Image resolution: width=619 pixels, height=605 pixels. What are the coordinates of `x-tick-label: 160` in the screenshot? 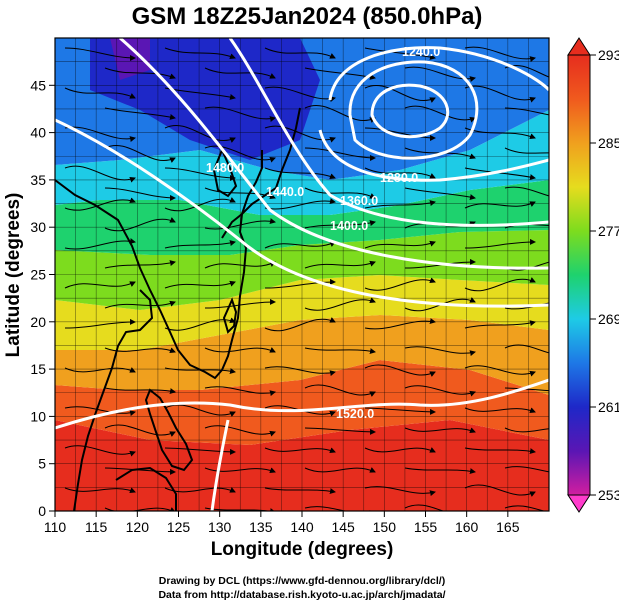 It's located at (467, 527).